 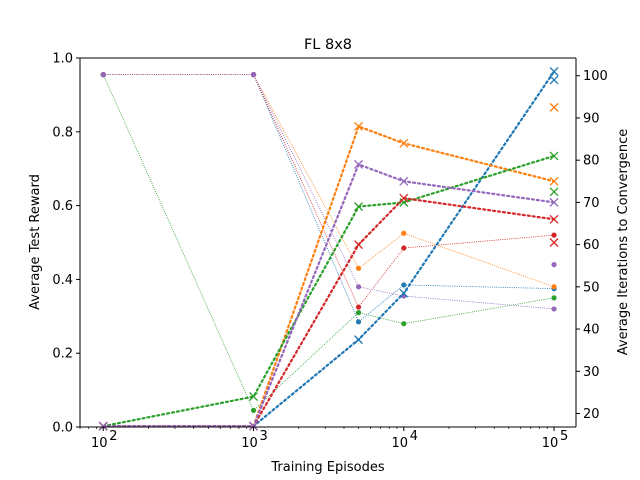 What do you see at coordinates (591, 372) in the screenshot?
I see `y-right-tick-label-2: 30` at bounding box center [591, 372].